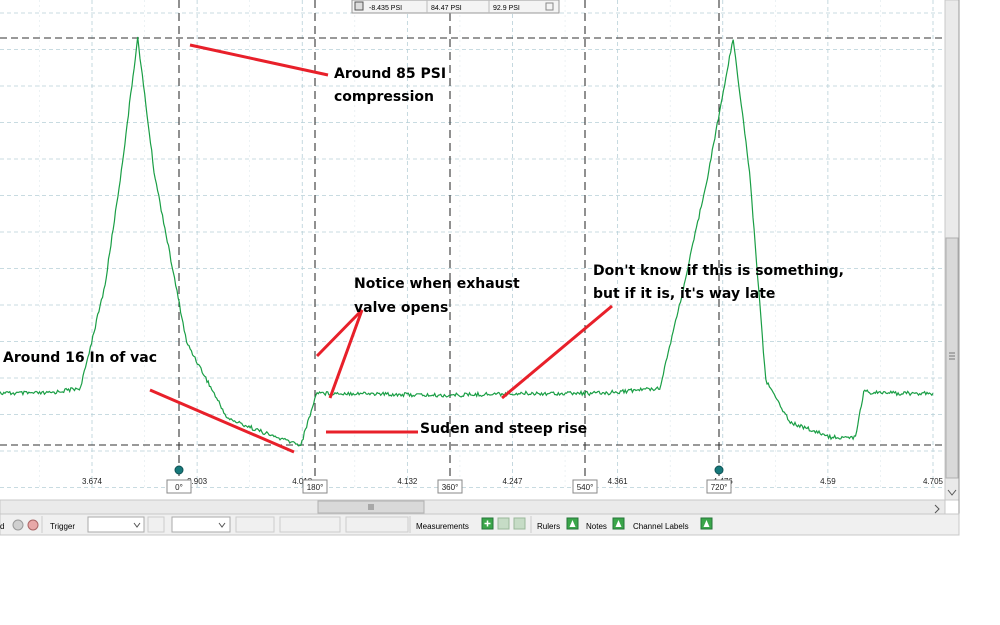 Image resolution: width=1000 pixels, height=625 pixels. I want to click on x-tick-label: 4.361, so click(618, 481).